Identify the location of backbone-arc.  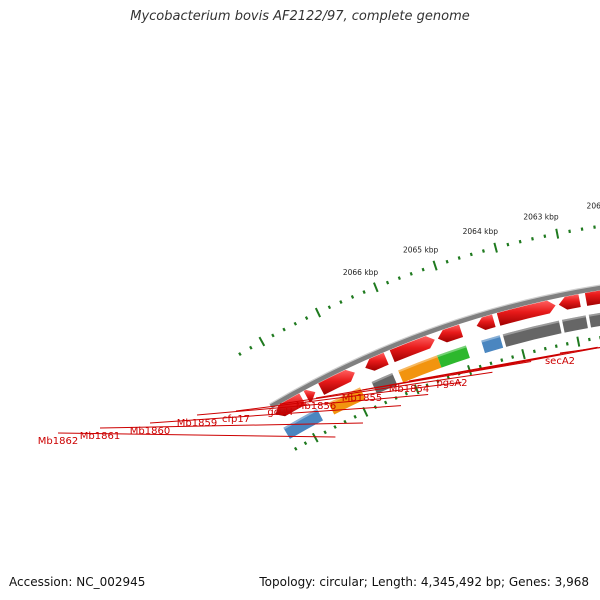
(434, 347).